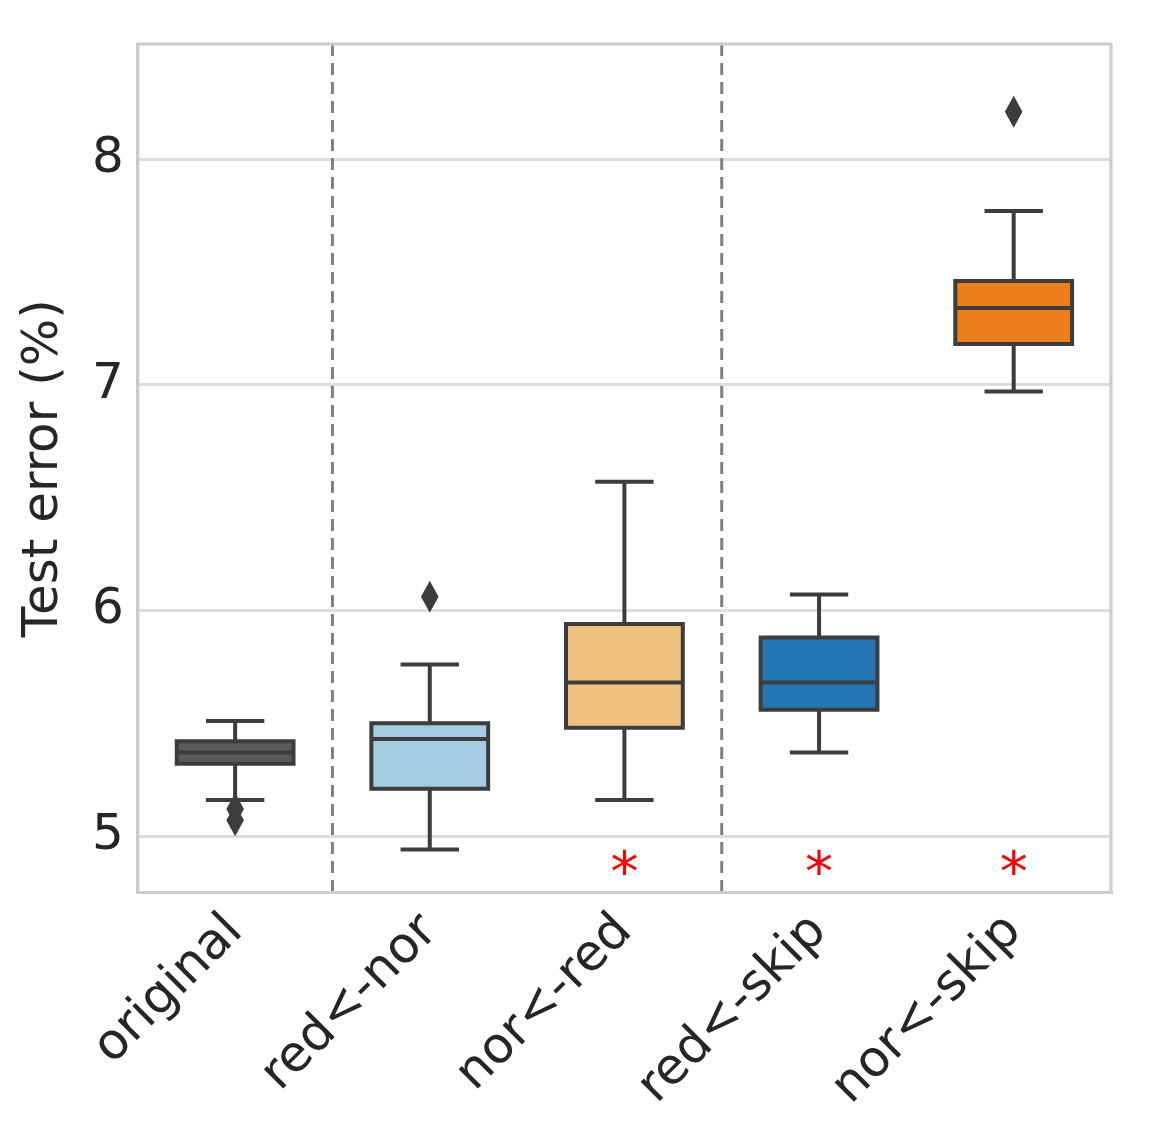 Image resolution: width=1153 pixels, height=1127 pixels. Describe the element at coordinates (108, 380) in the screenshot. I see `y-tick-label: 7` at that location.